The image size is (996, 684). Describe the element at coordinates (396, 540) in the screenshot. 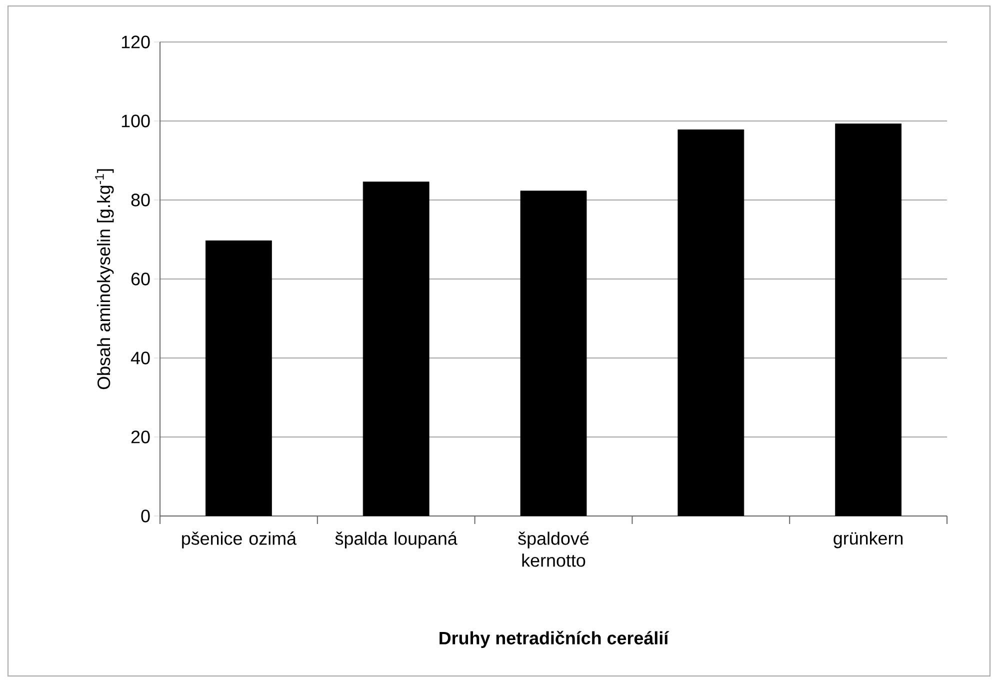

I see `x-tick-label: špalda loupaná` at that location.